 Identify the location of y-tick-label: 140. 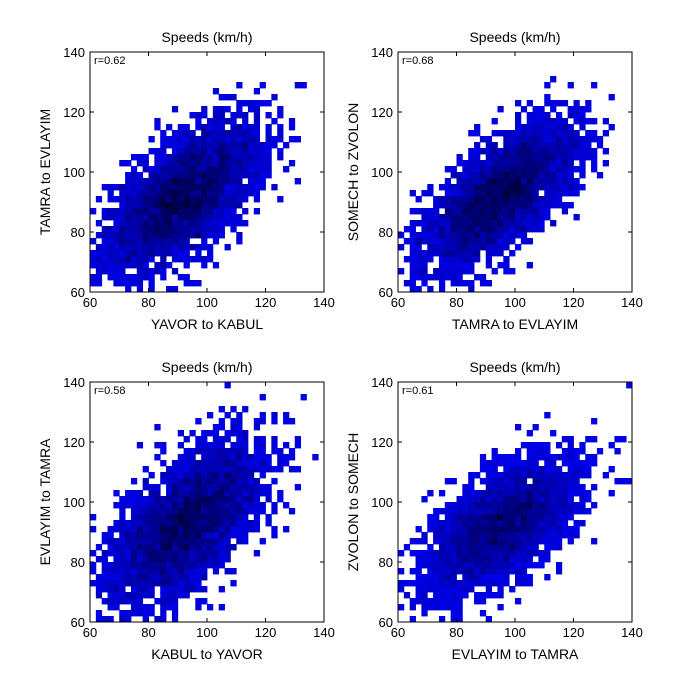
(74, 52).